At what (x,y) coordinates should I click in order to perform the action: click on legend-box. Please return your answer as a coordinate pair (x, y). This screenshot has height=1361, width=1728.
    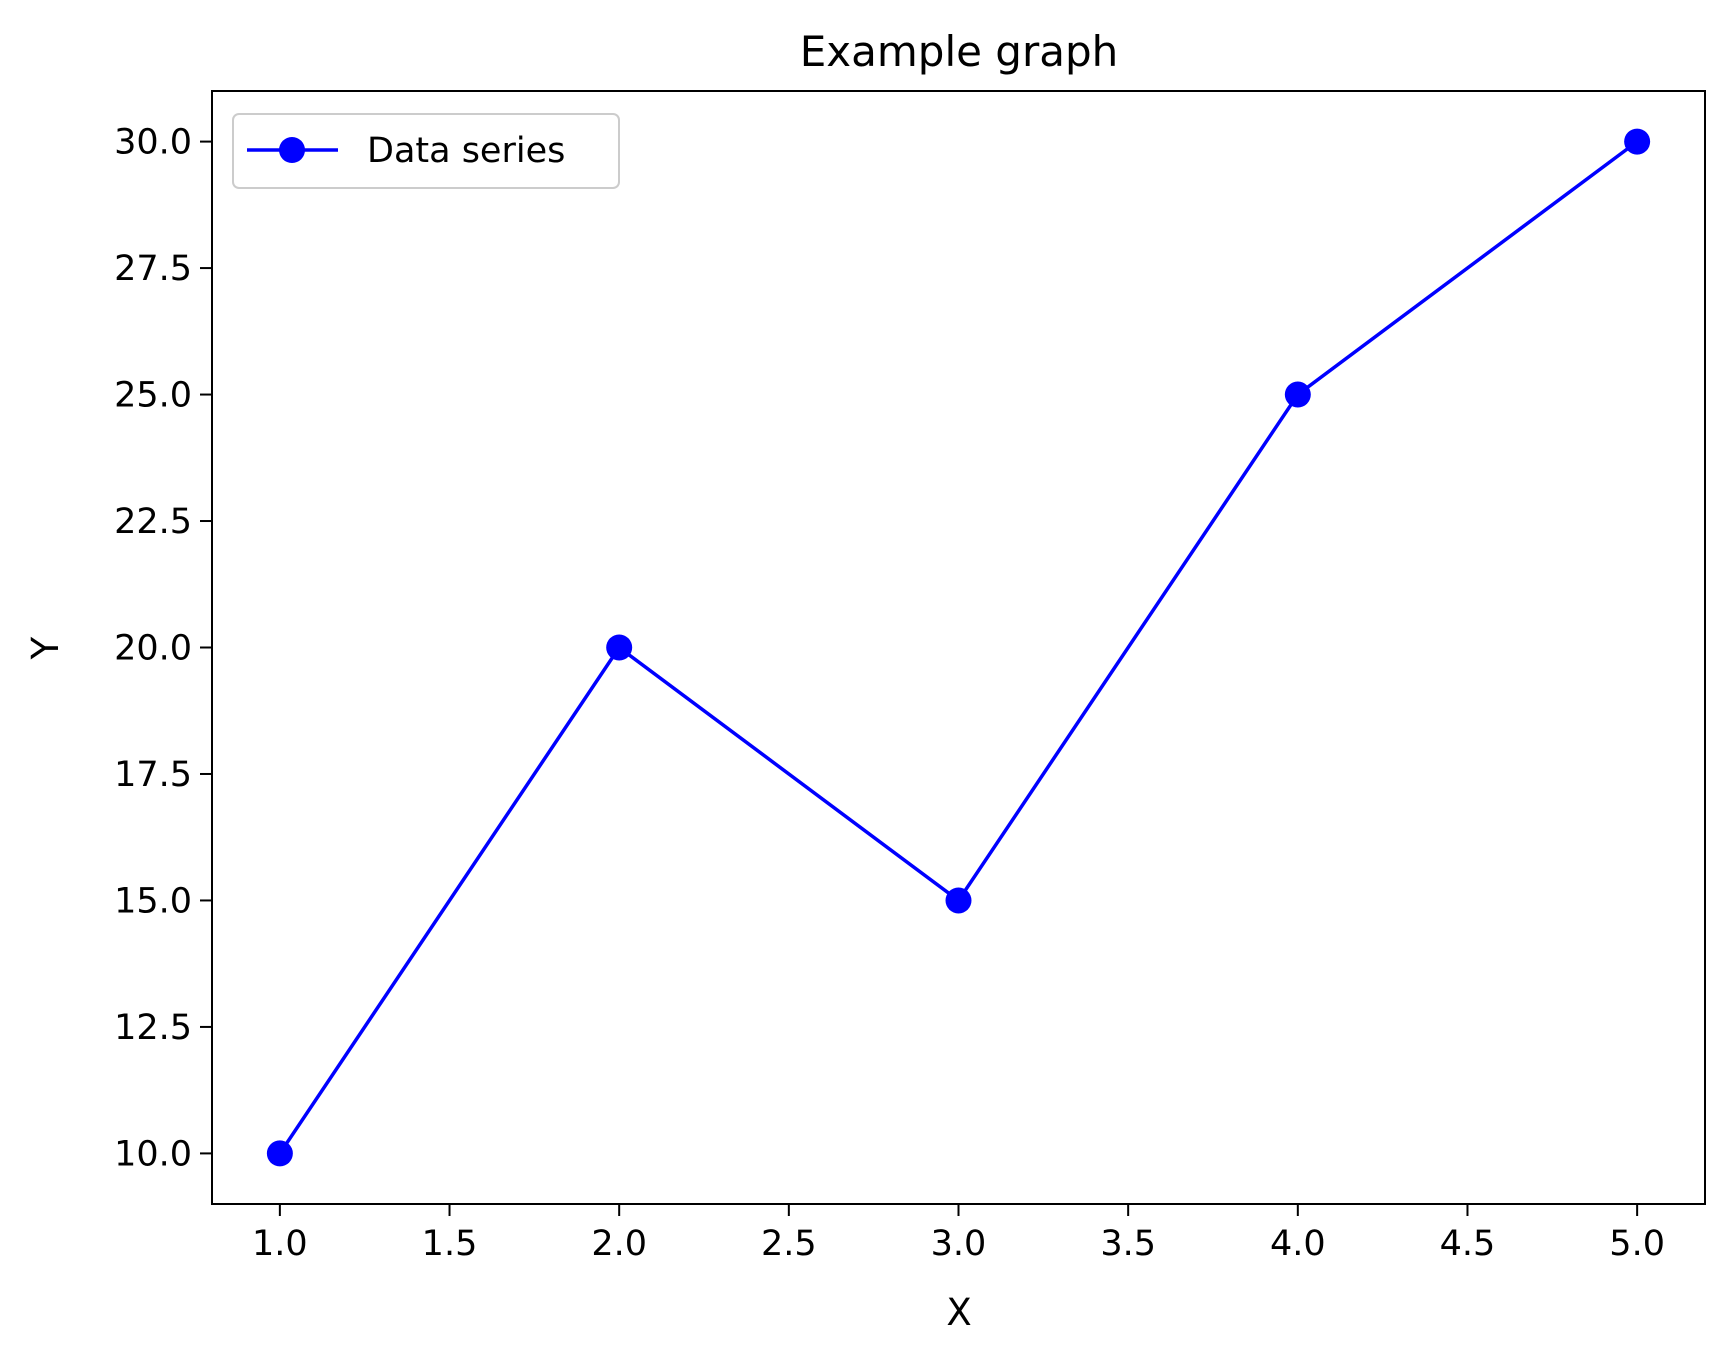
    Looking at the image, I should click on (426, 151).